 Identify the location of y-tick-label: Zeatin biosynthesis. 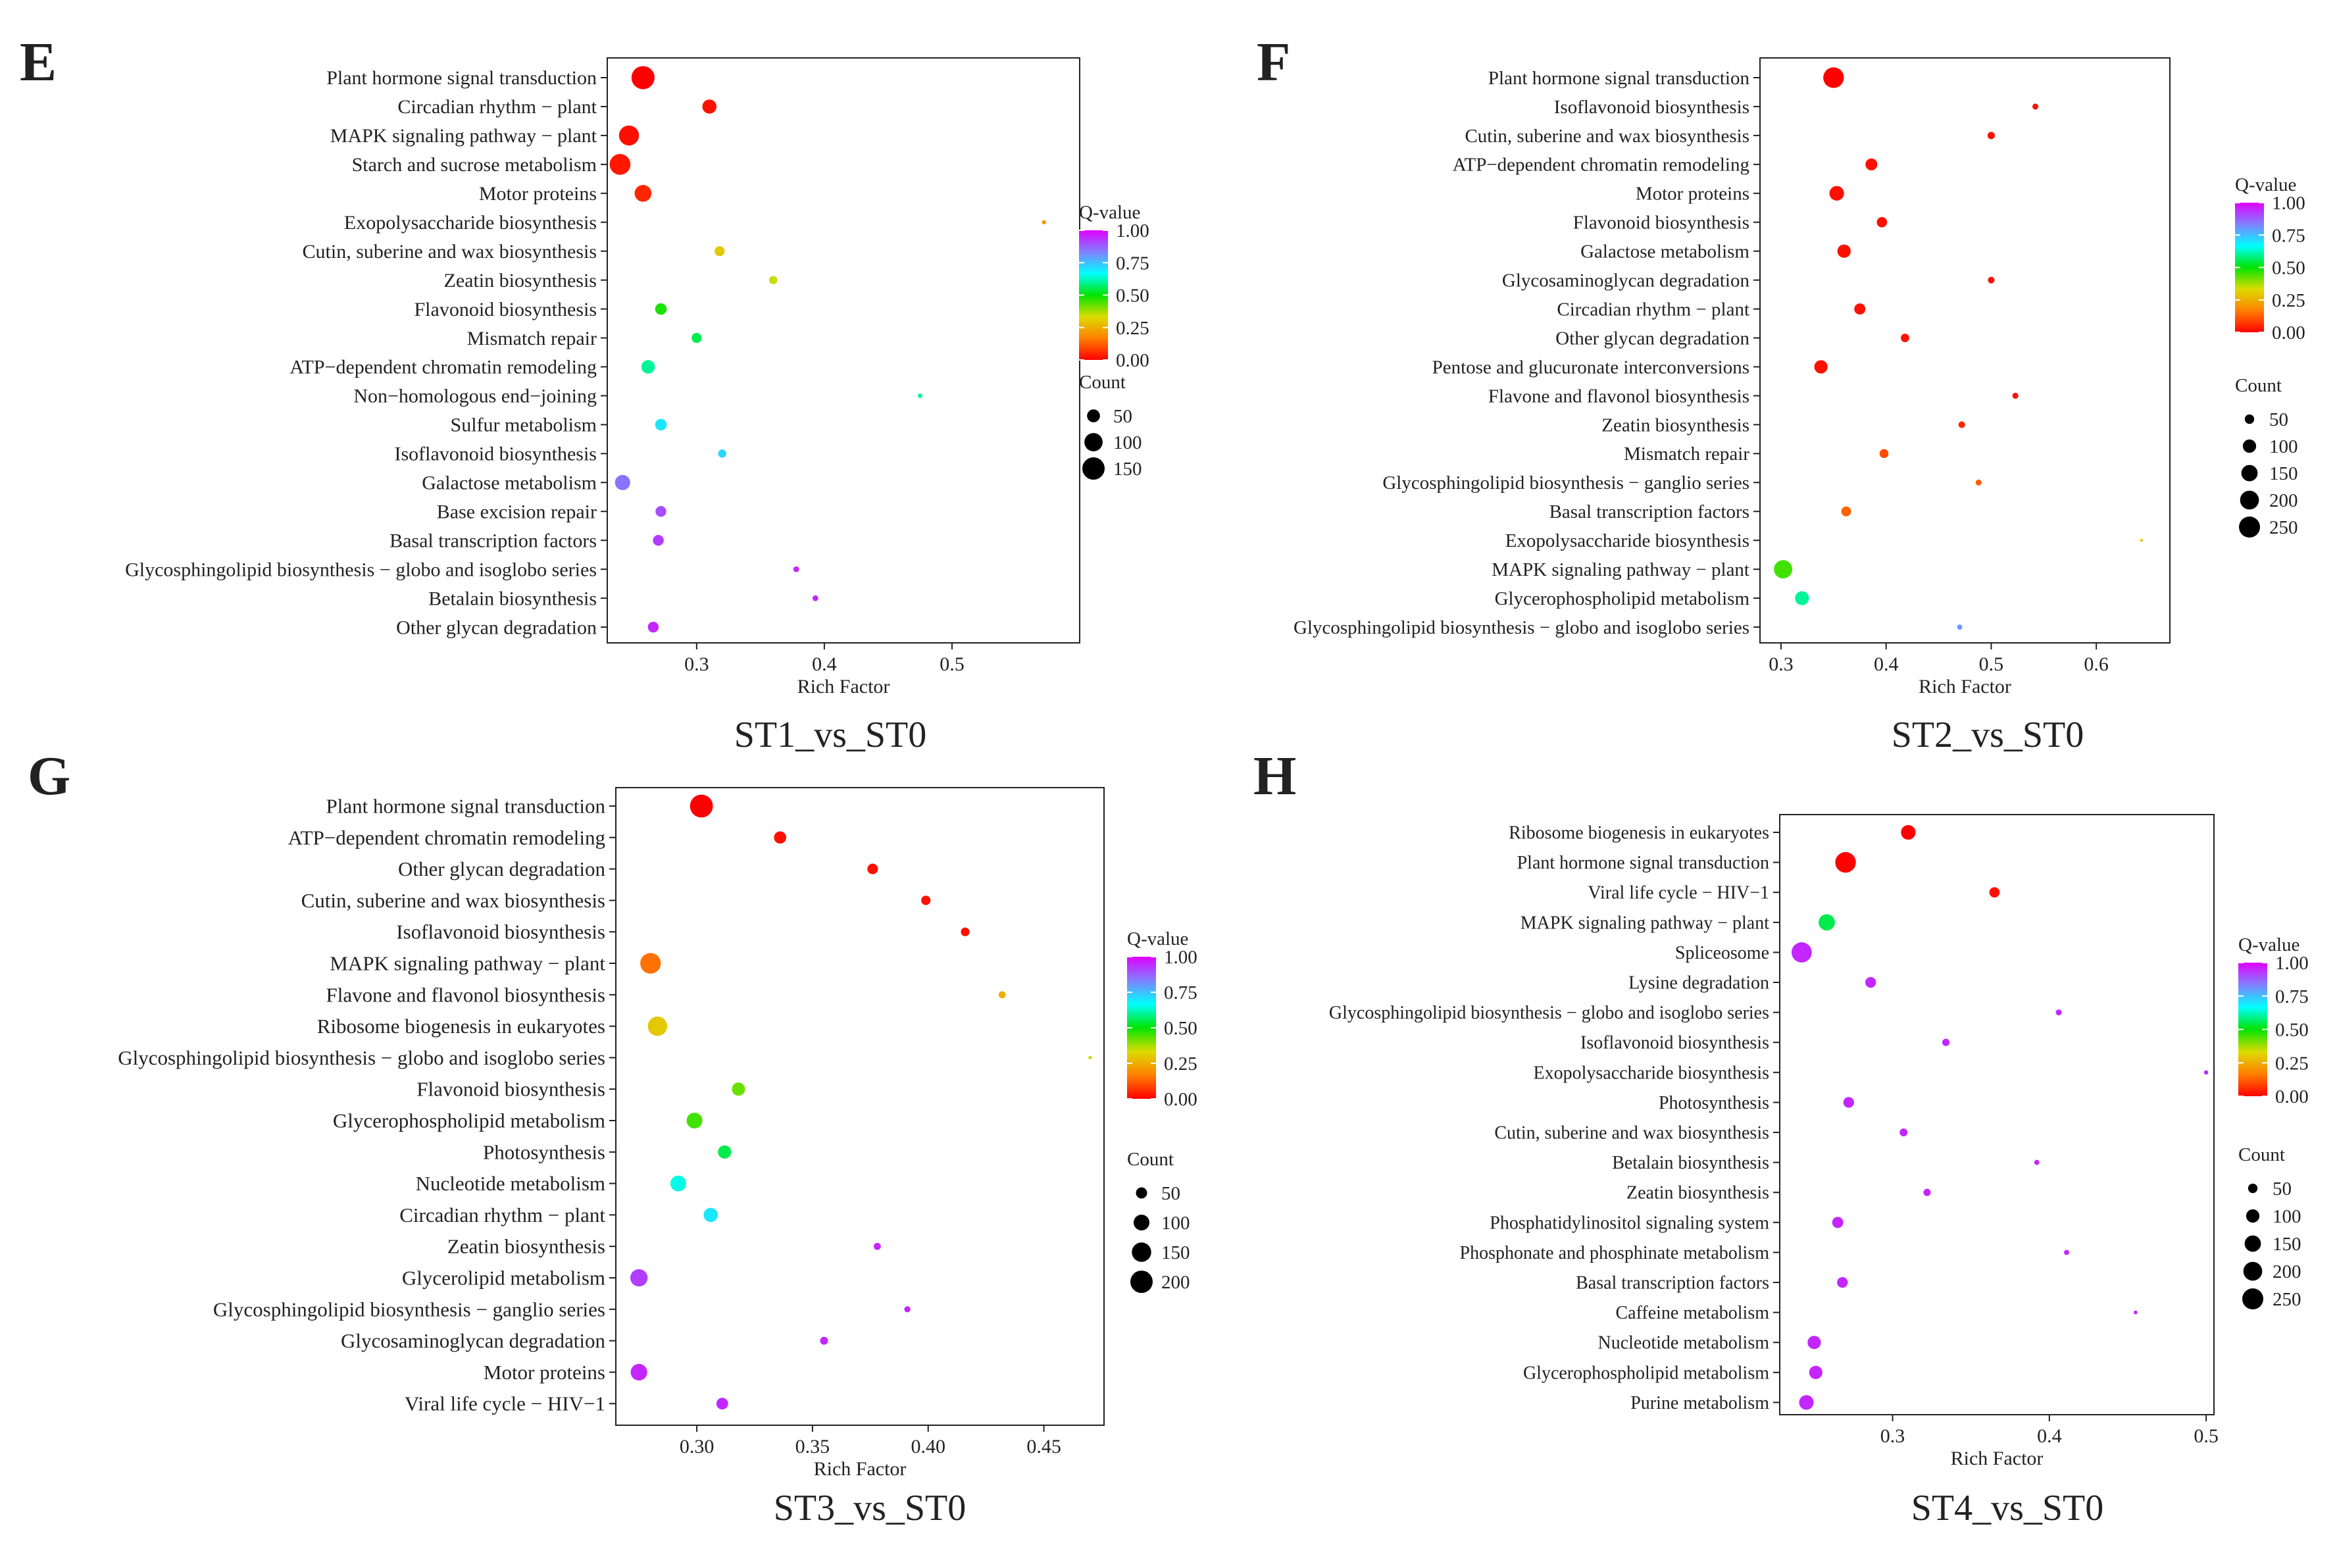
(520, 280).